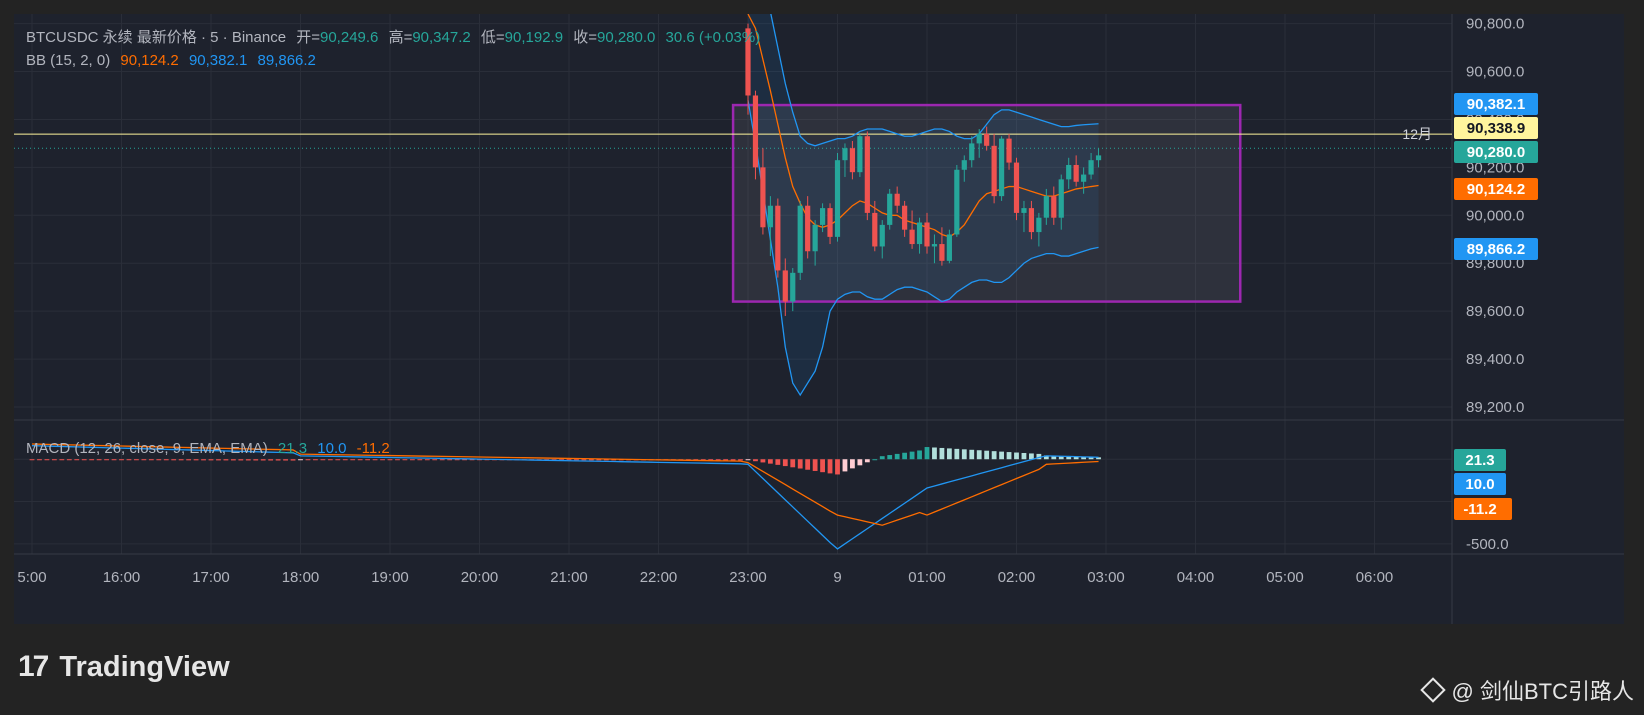  I want to click on time-tick-label: 01:00, so click(927, 577).